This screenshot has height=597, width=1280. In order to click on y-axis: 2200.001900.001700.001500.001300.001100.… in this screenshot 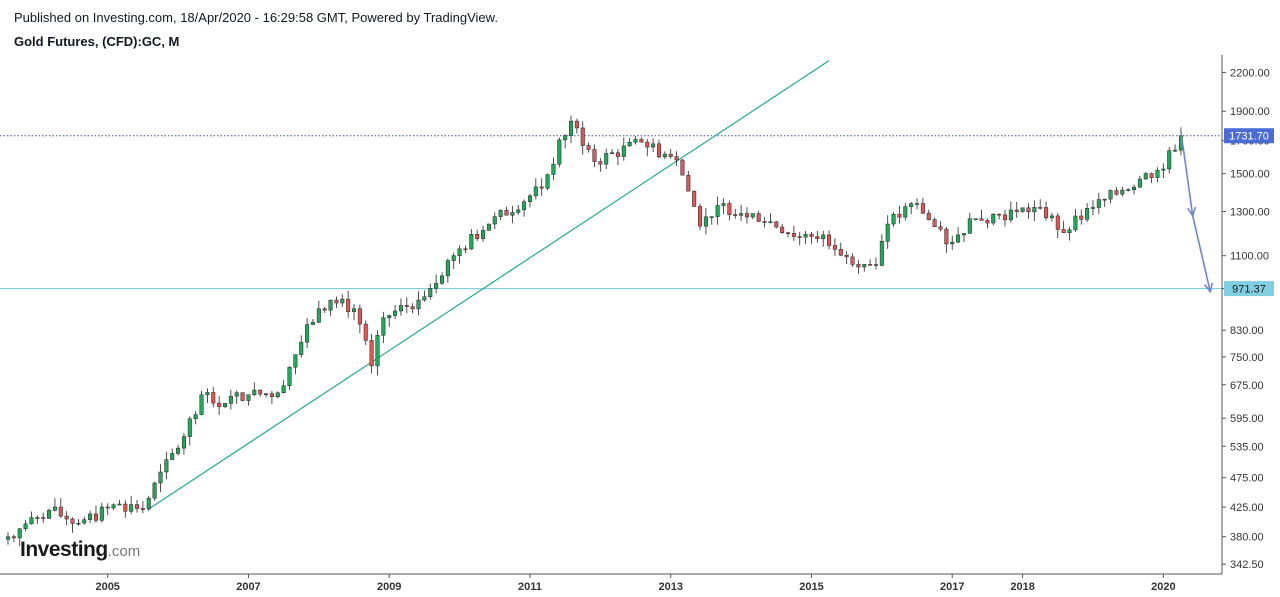, I will do `click(1245, 314)`.